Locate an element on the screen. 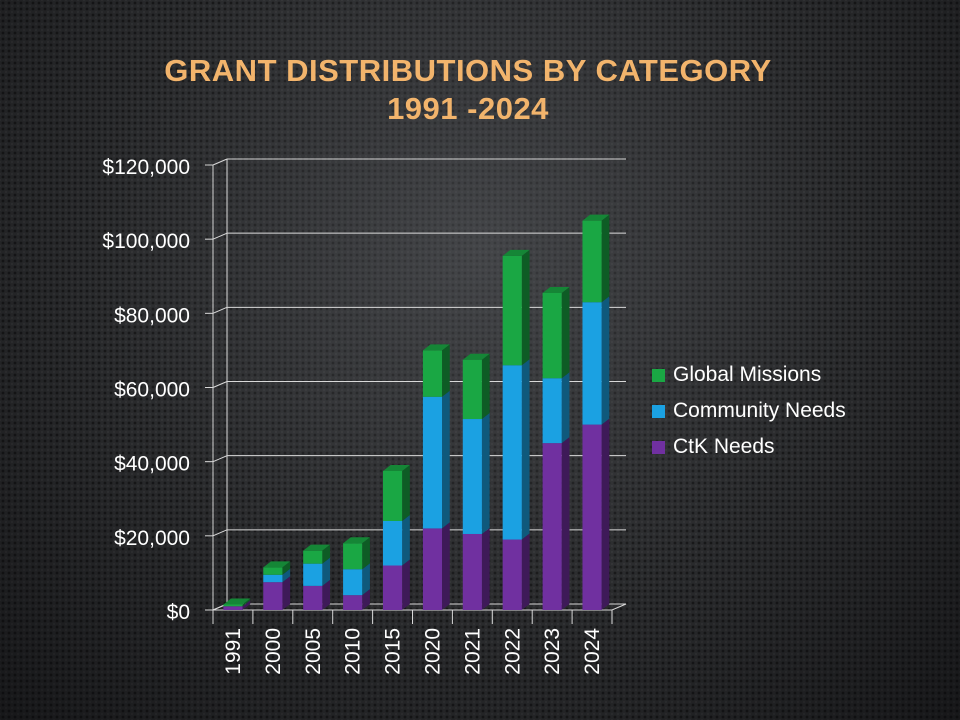  chart-subtitle: 1991 -2024 is located at coordinates (468, 108).